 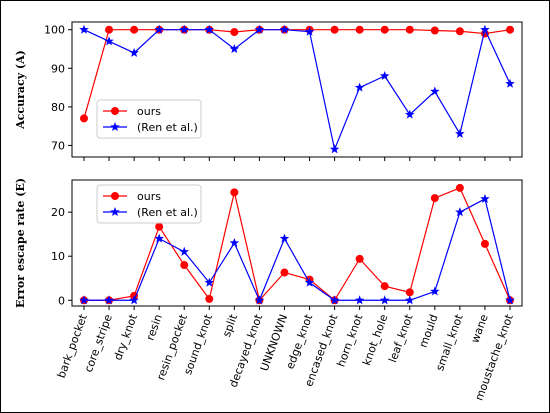 I want to click on y-axis-label: Error escape rate (E), so click(x=20, y=243).